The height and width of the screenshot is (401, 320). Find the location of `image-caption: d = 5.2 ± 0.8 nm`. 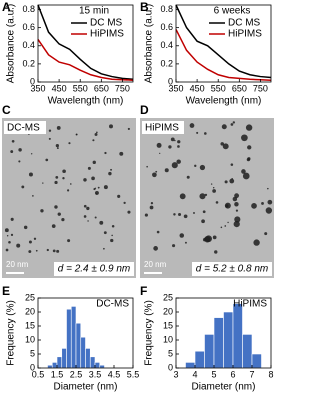

image-caption: d = 5.2 ± 0.8 nm is located at coordinates (232, 269).